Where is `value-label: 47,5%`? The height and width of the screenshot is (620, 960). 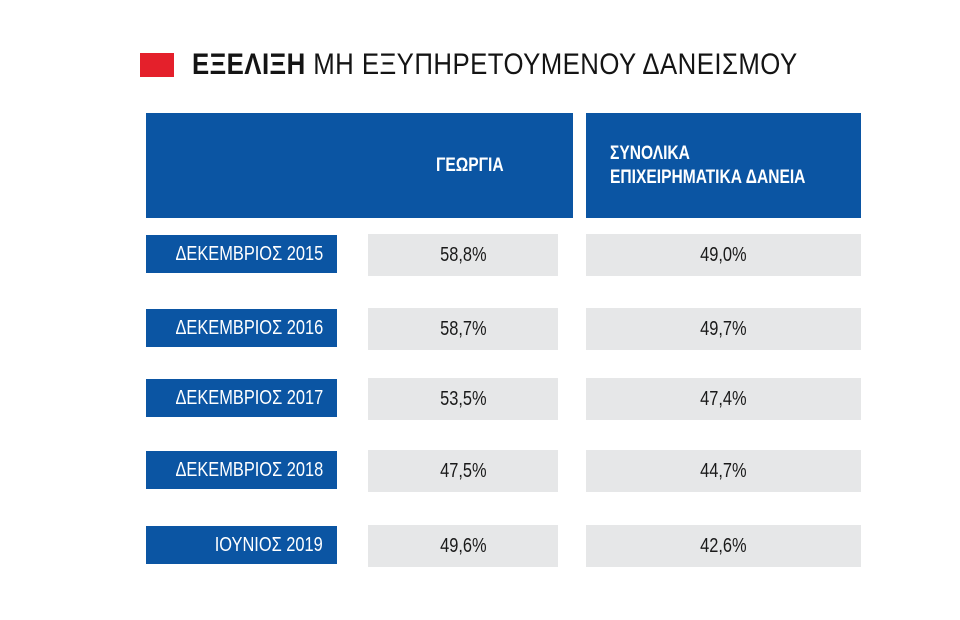 value-label: 47,5% is located at coordinates (463, 470).